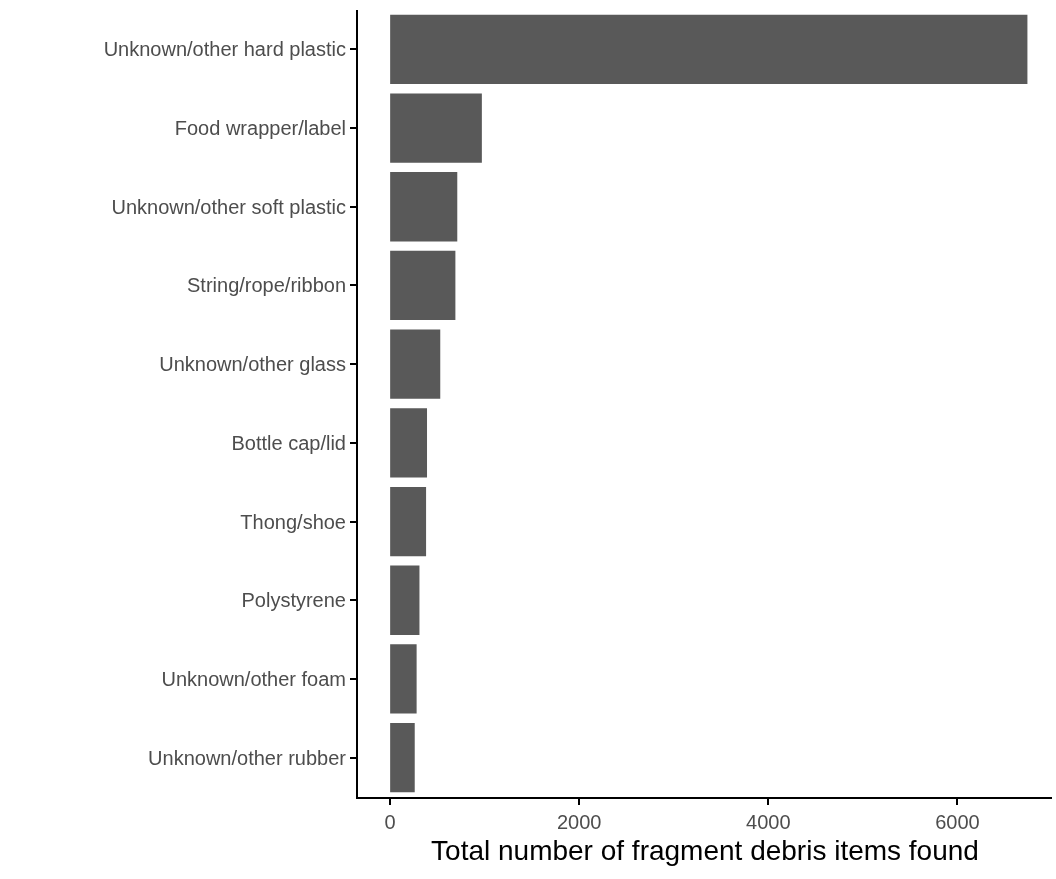 This screenshot has height=879, width=1056. Describe the element at coordinates (768, 822) in the screenshot. I see `x-tick-label: 4000` at that location.